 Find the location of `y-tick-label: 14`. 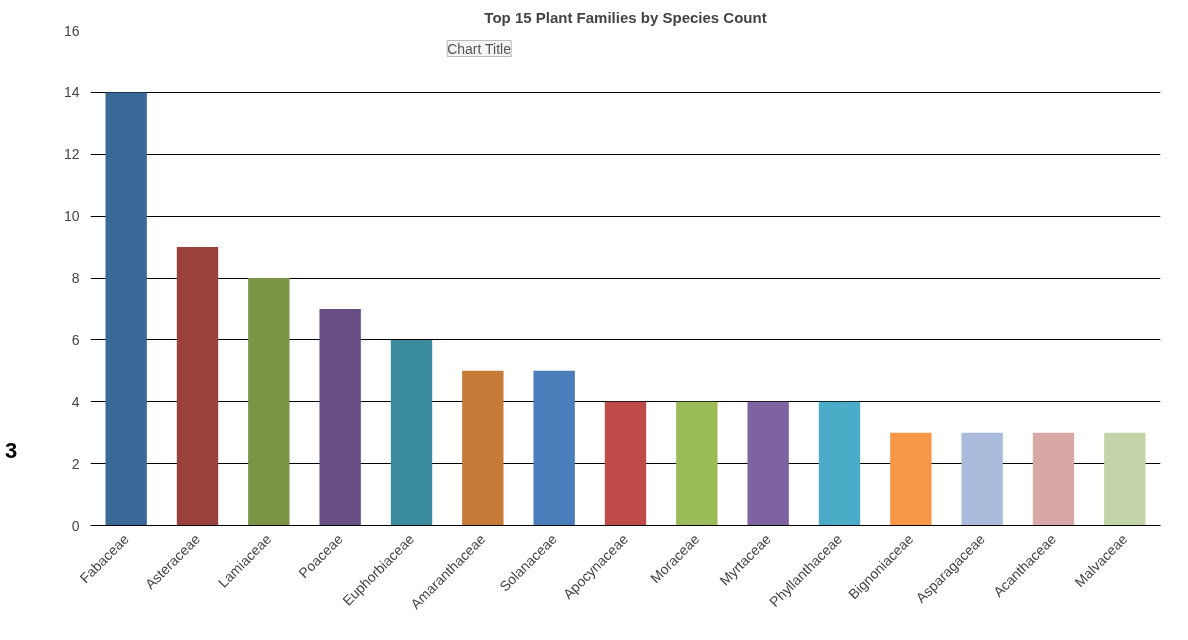

y-tick-label: 14 is located at coordinates (71, 92).